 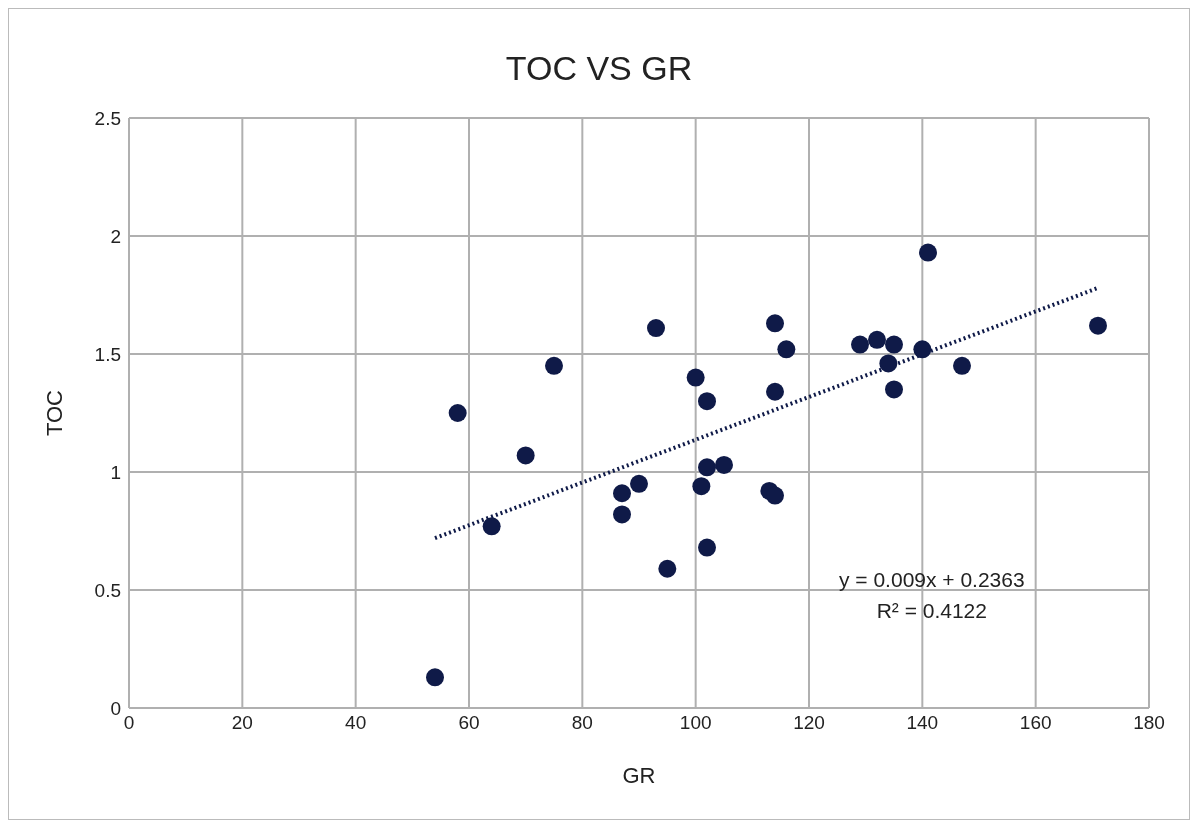 What do you see at coordinates (582, 723) in the screenshot?
I see `x-tick-label: 80` at bounding box center [582, 723].